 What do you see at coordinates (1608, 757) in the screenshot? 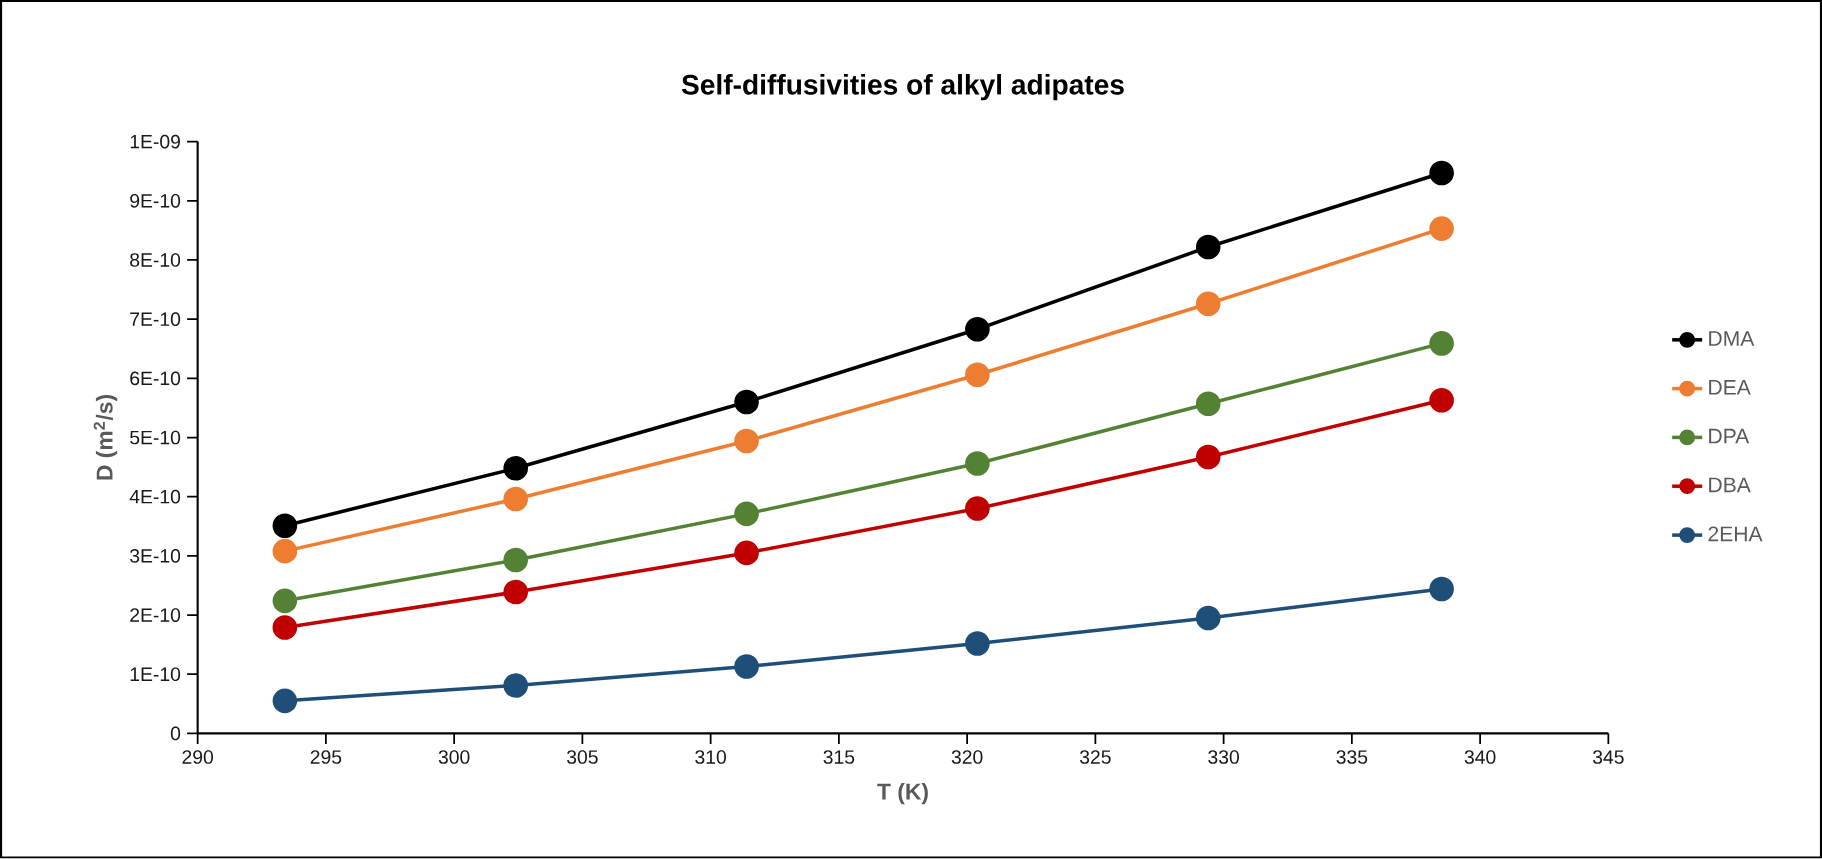
I see `x-tick-label: 345` at bounding box center [1608, 757].